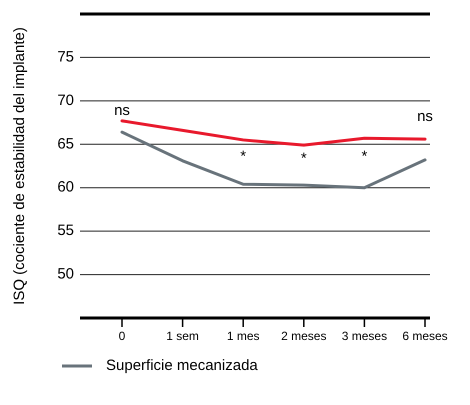  What do you see at coordinates (182, 336) in the screenshot?
I see `x-tick-label: 1 sem` at bounding box center [182, 336].